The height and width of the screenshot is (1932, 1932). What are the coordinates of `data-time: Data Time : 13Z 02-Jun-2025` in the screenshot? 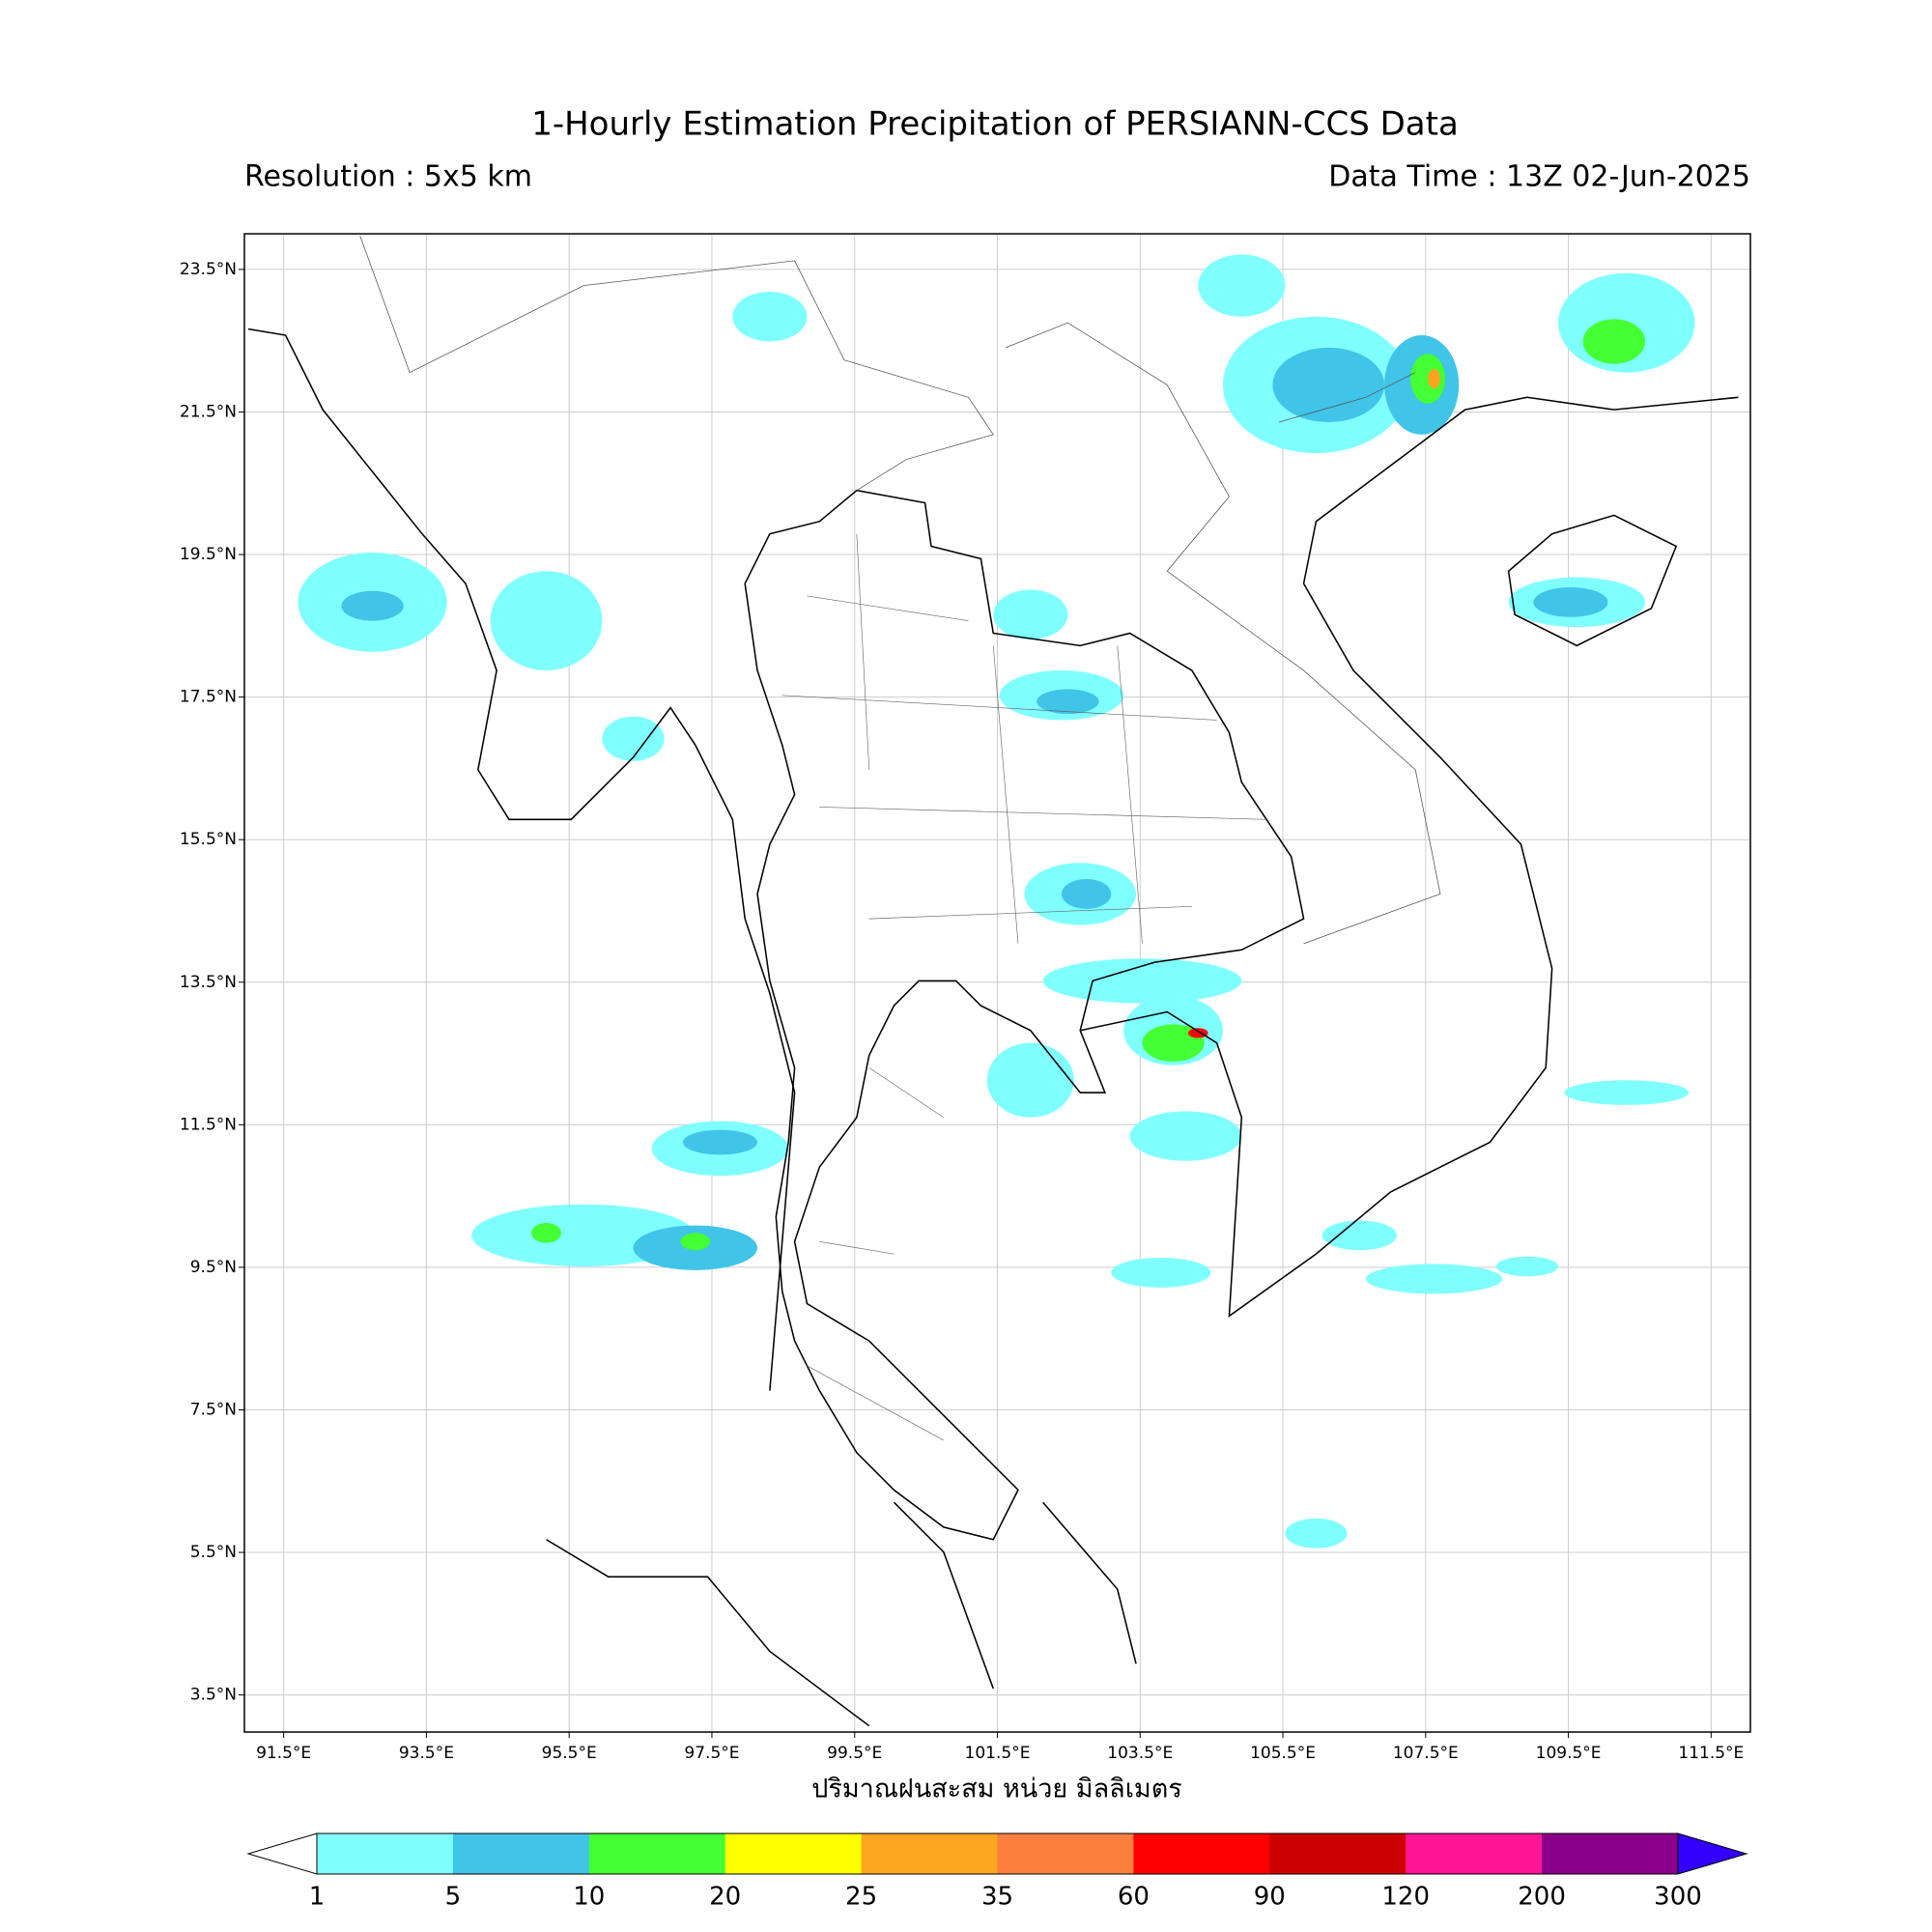 It's located at (1539, 177).